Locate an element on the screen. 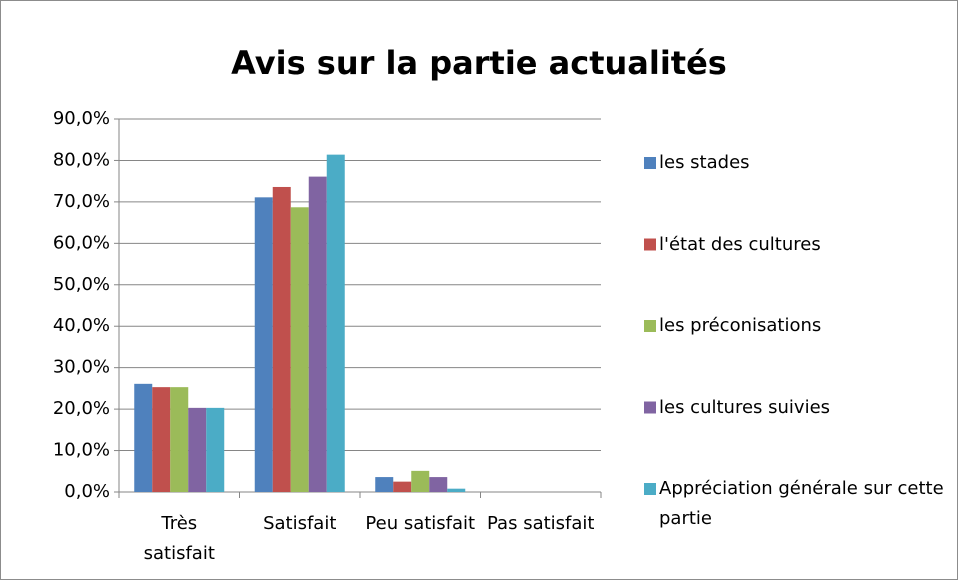 The height and width of the screenshot is (580, 958). legend-label: les préconisations is located at coordinates (740, 325).